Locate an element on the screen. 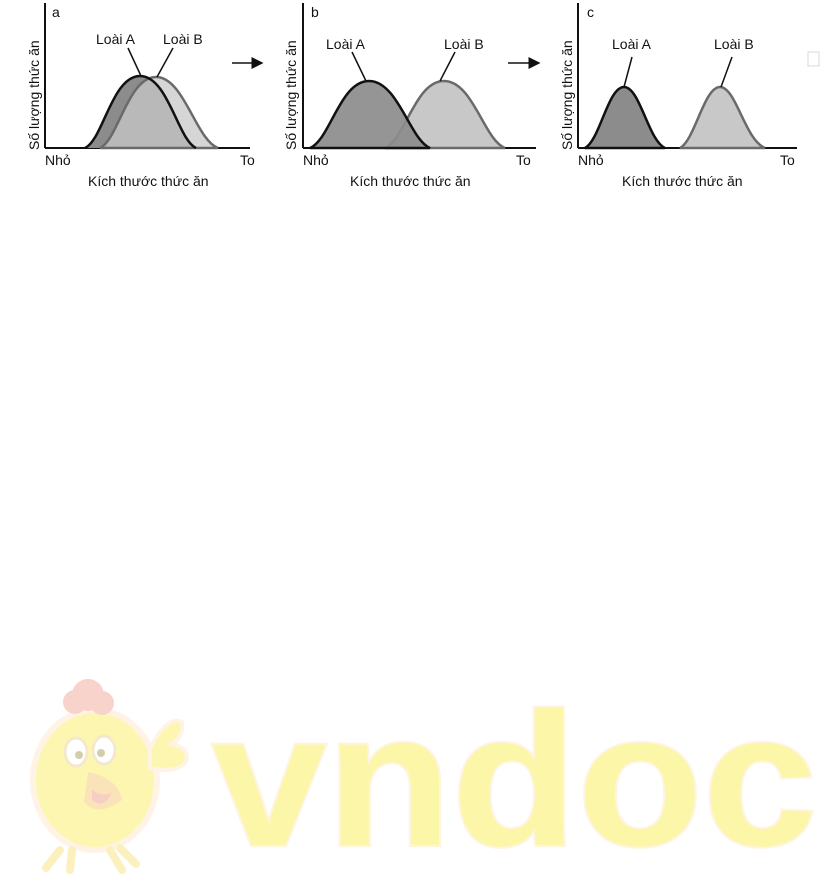 This screenshot has width=831, height=883. panel-letter: c is located at coordinates (590, 12).